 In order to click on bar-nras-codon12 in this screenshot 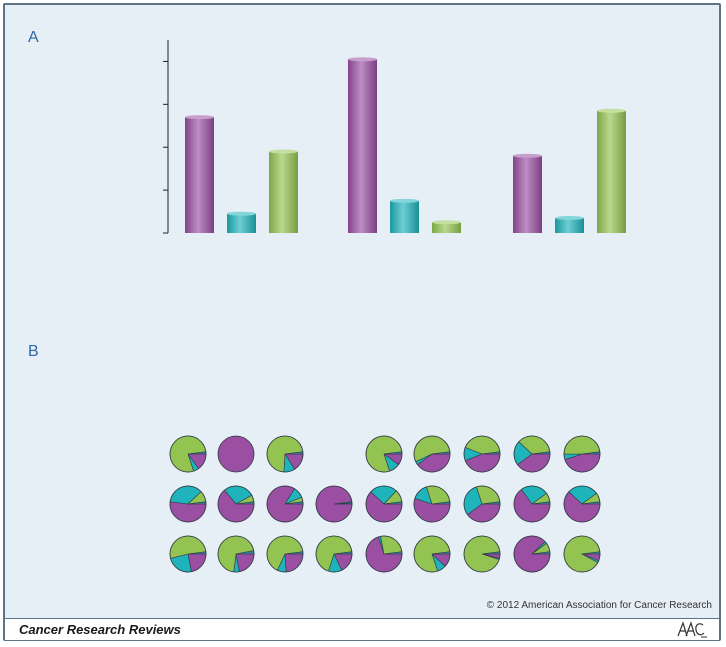, I will do `click(527, 194)`.